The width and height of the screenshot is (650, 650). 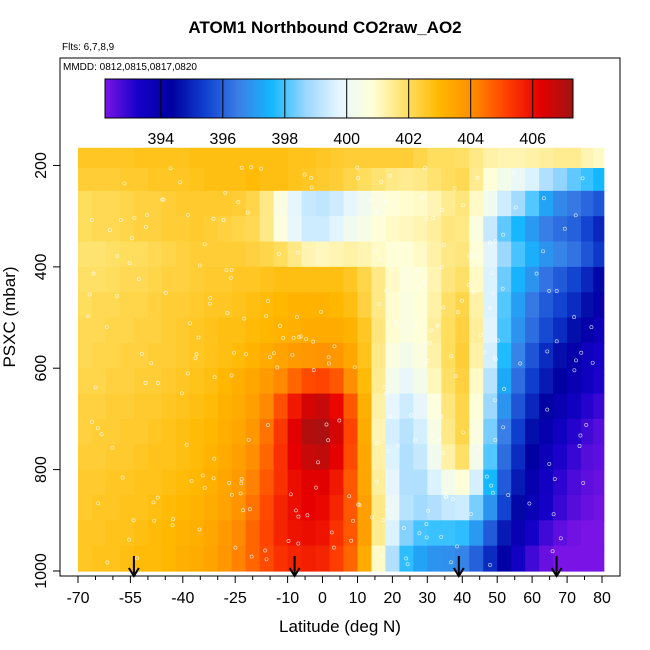 What do you see at coordinates (41, 165) in the screenshot?
I see `y-tick-label: 200` at bounding box center [41, 165].